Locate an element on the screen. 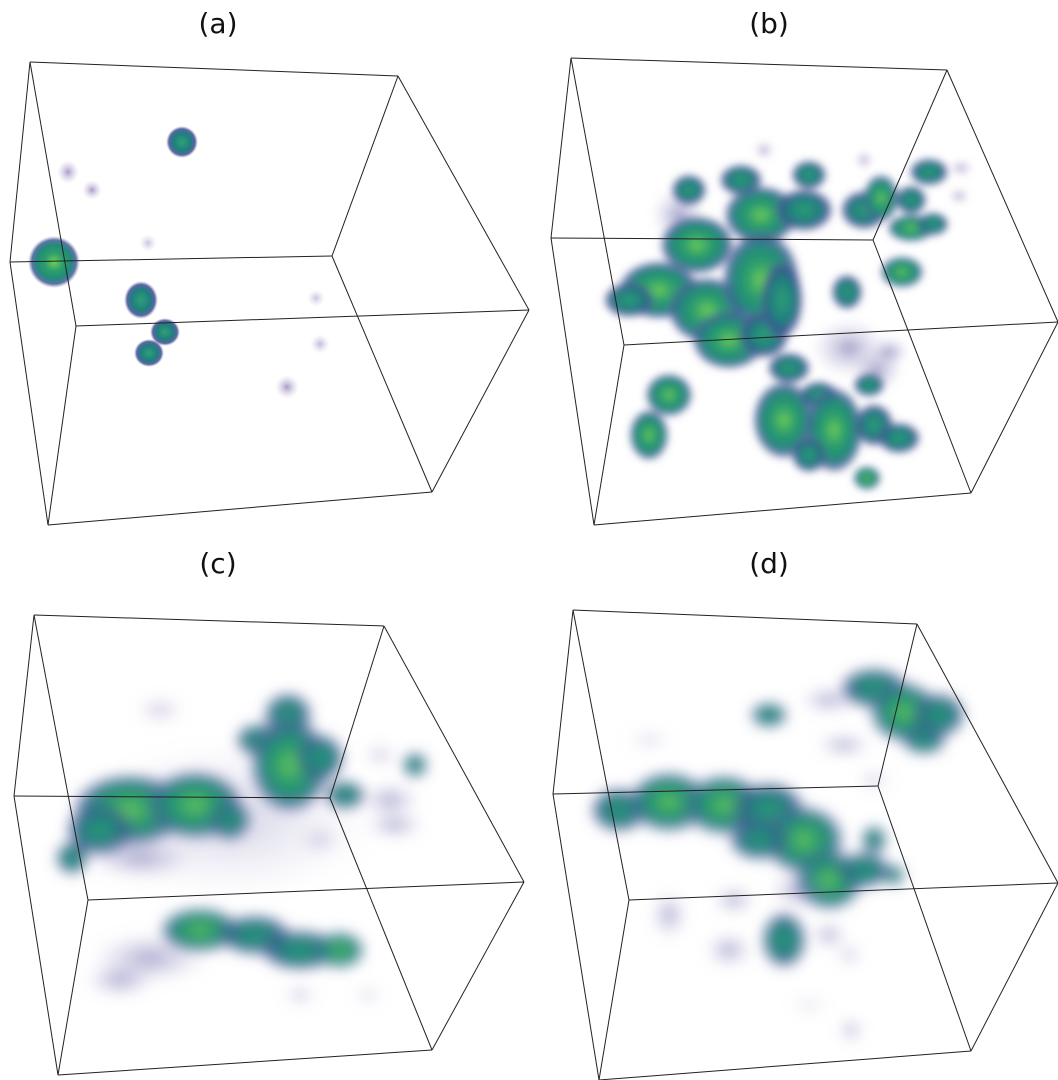 This screenshot has height=1080, width=1058. panel-label-b: (b) is located at coordinates (769, 23).